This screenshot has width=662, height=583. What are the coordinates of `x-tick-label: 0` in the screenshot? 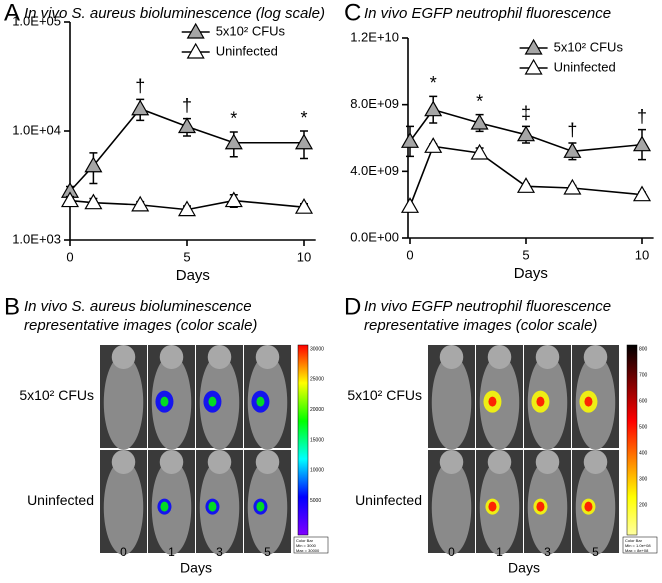 It's located at (69, 256).